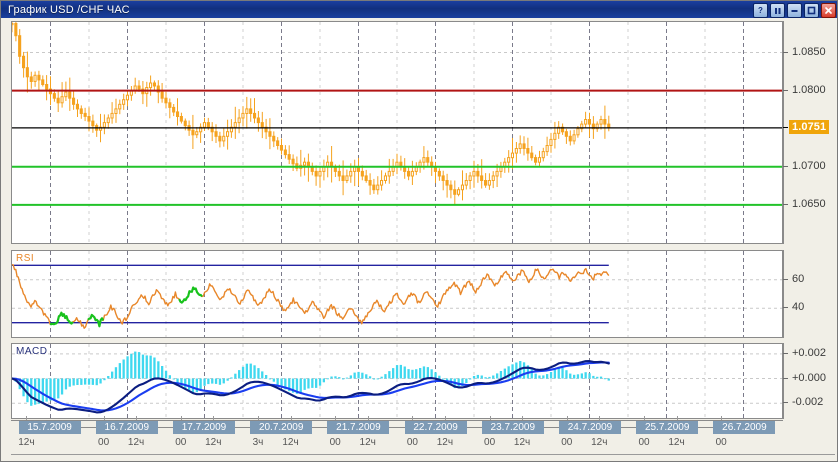 The image size is (838, 462). I want to click on price-axis: 1.0850 1.0800 1.0700 1.0650 1.0751, so click(809, 132).